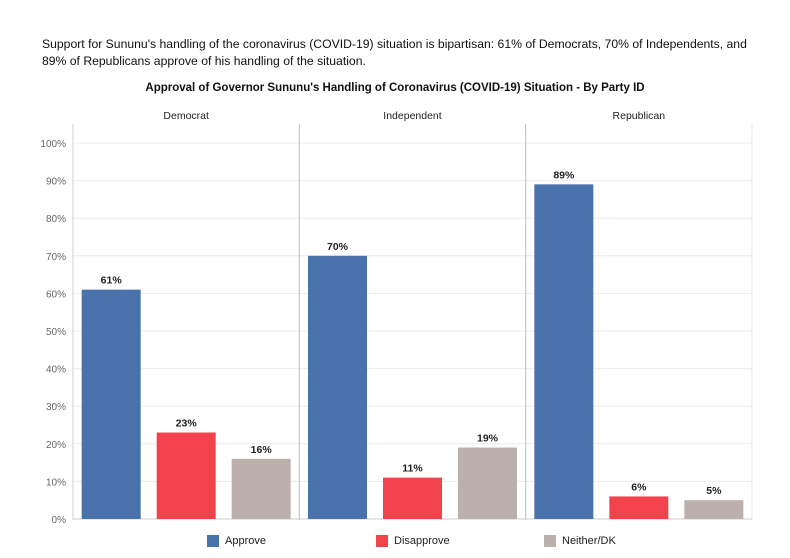 This screenshot has width=790, height=558. What do you see at coordinates (714, 509) in the screenshot?
I see `bar-republican-neither-dk` at bounding box center [714, 509].